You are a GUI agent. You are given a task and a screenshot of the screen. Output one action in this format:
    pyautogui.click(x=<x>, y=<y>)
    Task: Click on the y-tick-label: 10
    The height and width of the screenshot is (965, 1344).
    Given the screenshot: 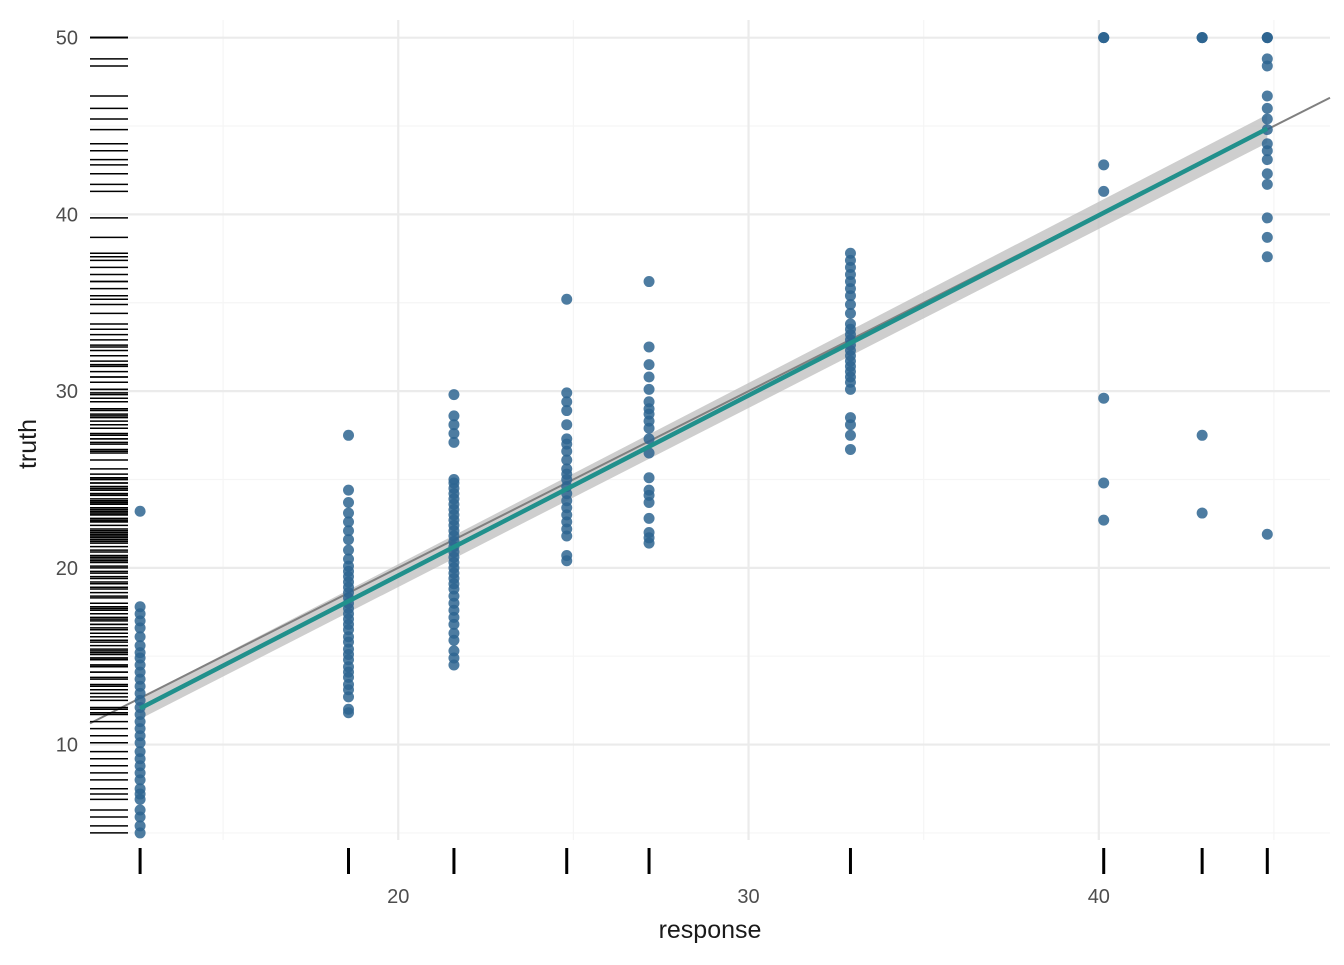 What is the action you would take?
    pyautogui.click(x=67, y=746)
    